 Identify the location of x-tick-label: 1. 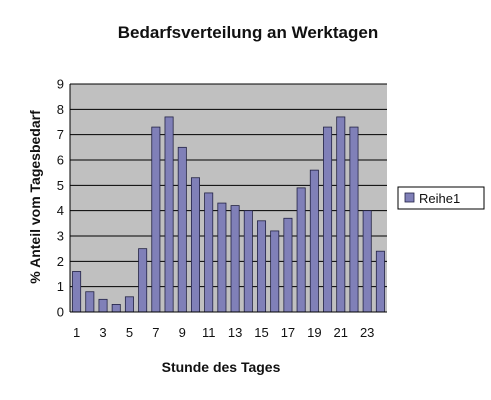
(76, 332).